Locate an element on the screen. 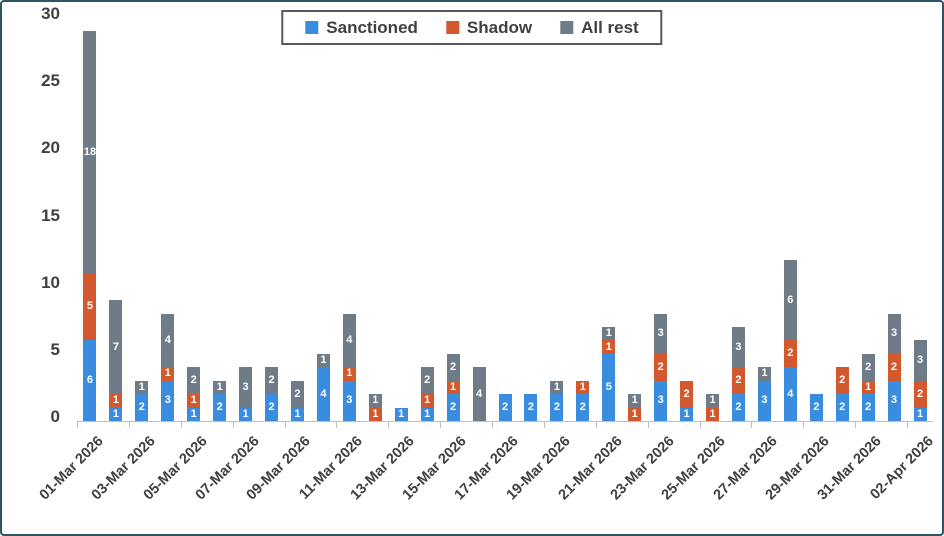 The height and width of the screenshot is (536, 944). bar-segment-sanctioned: 5 is located at coordinates (609, 387).